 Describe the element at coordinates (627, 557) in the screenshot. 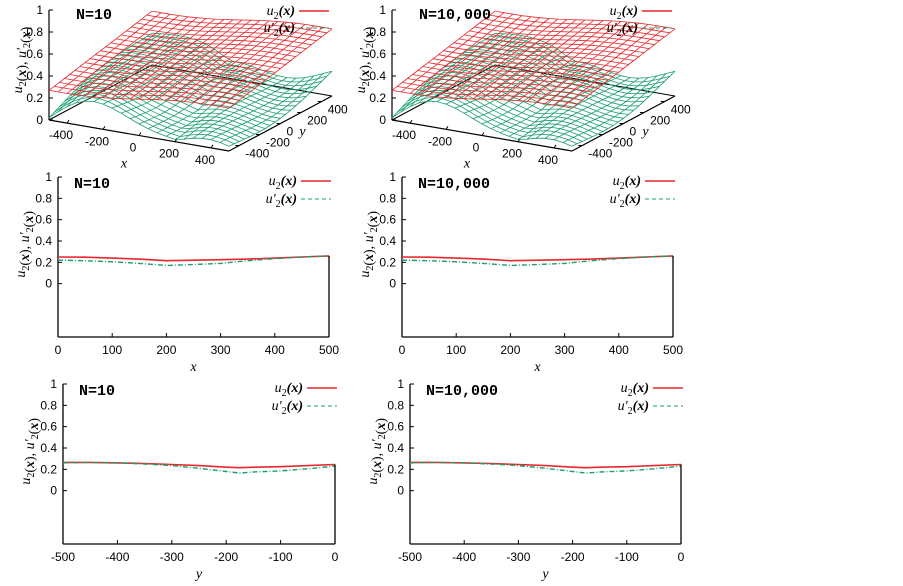

I see `x-tick-label: -100` at that location.